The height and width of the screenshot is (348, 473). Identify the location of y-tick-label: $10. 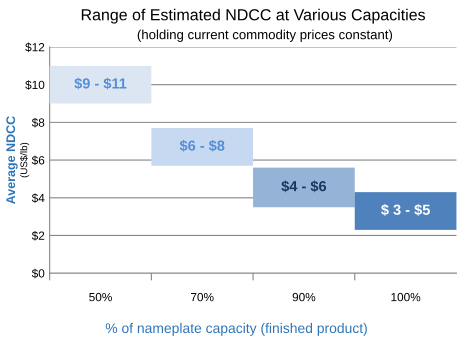
(34, 85).